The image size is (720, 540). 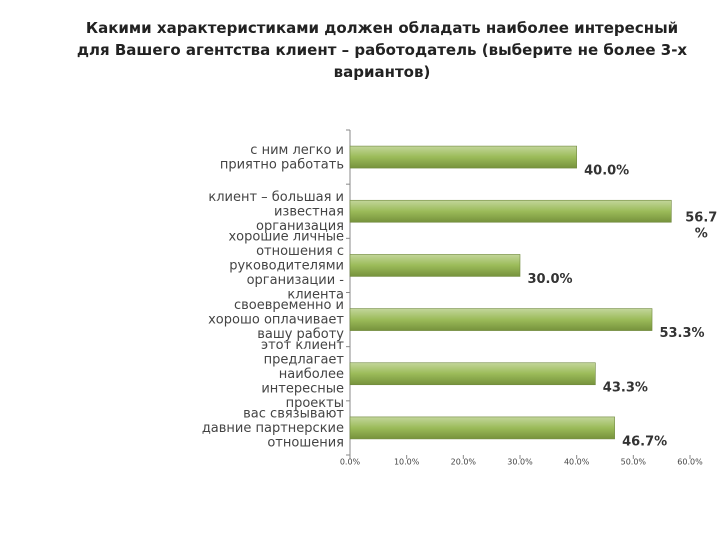 What do you see at coordinates (701, 225) in the screenshot?
I see `value-label: 56.7%` at bounding box center [701, 225].